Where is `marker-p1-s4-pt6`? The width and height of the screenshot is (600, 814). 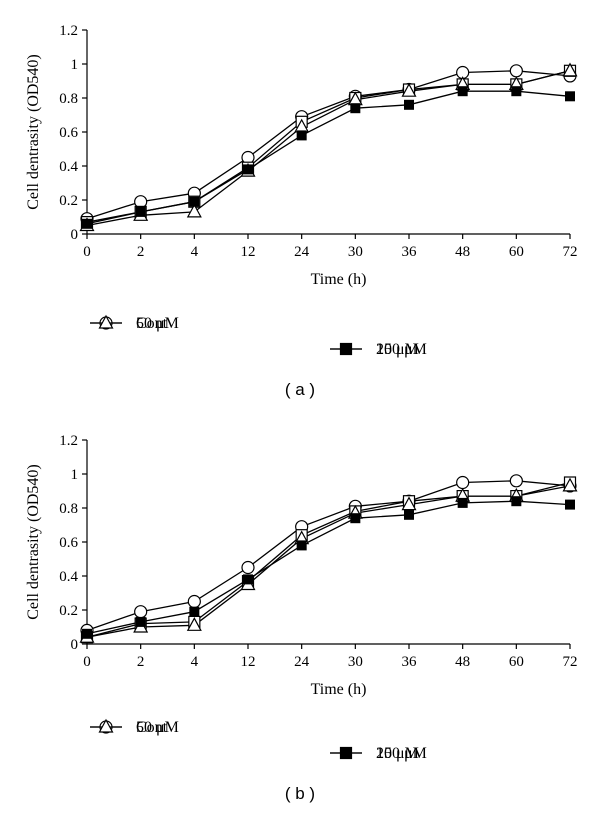 marker-p1-s4-pt6 is located at coordinates (409, 104).